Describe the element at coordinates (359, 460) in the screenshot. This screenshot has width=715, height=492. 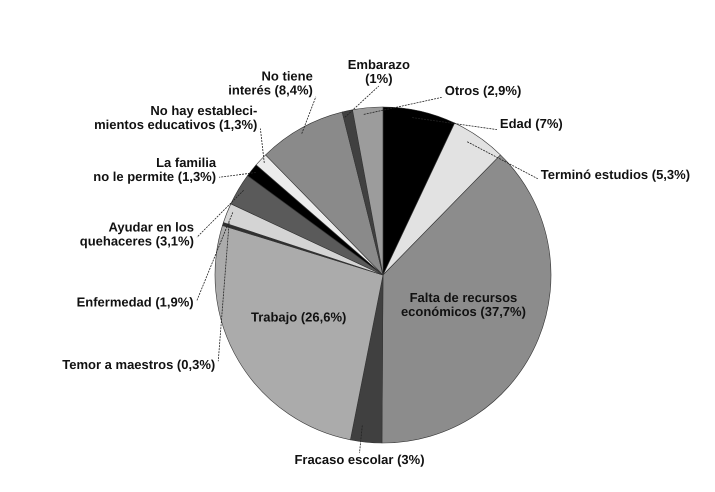
I see `slice-label: Fracaso escolar (3%)` at that location.